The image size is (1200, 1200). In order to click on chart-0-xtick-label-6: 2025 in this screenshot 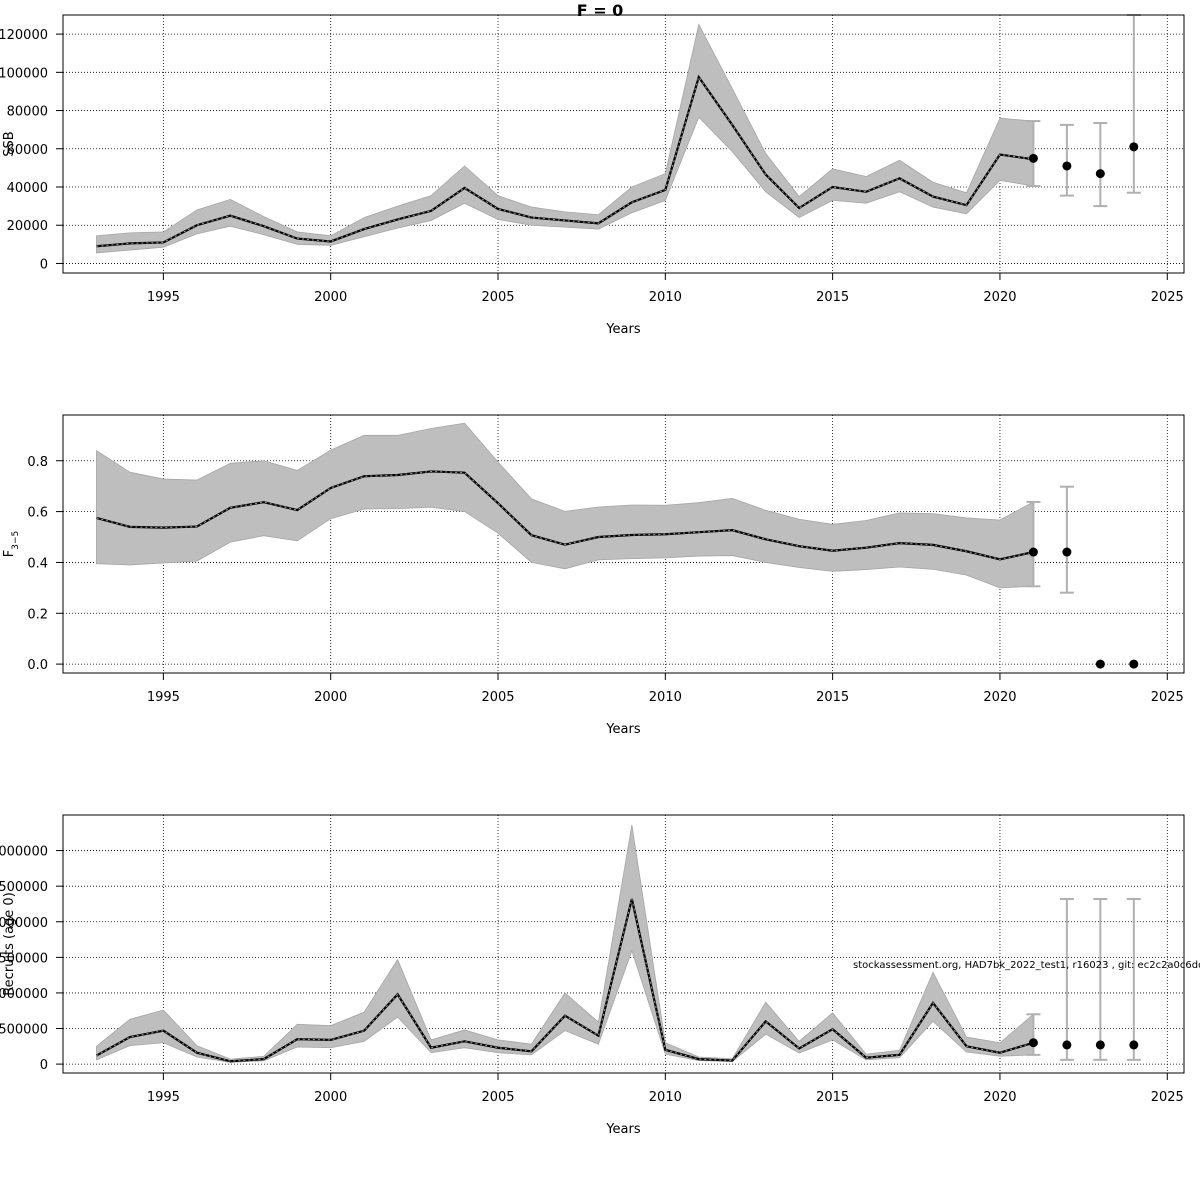, I will do `click(1167, 297)`.